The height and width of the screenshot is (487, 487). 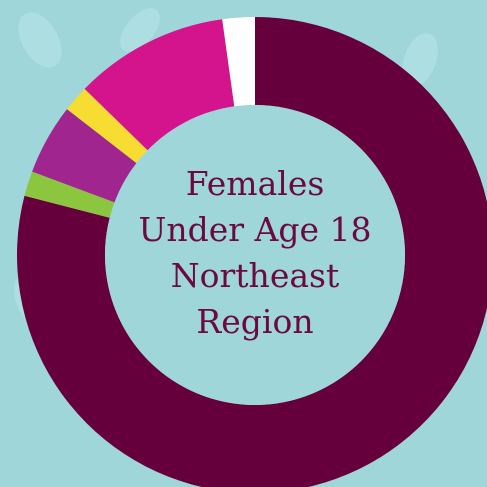 What do you see at coordinates (255, 183) in the screenshot?
I see `title-line: Females` at bounding box center [255, 183].